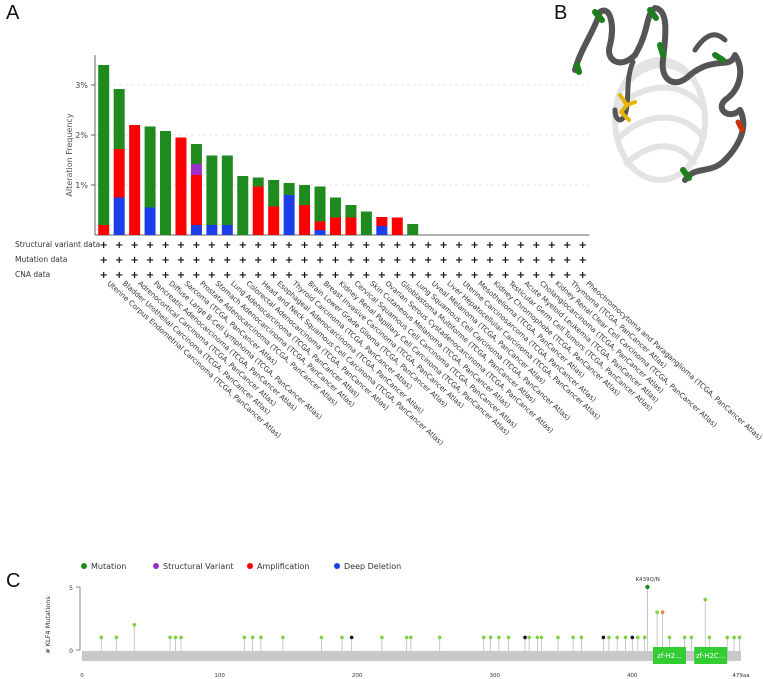  What do you see at coordinates (108, 566) in the screenshot?
I see `legend-label: Mutation` at bounding box center [108, 566].